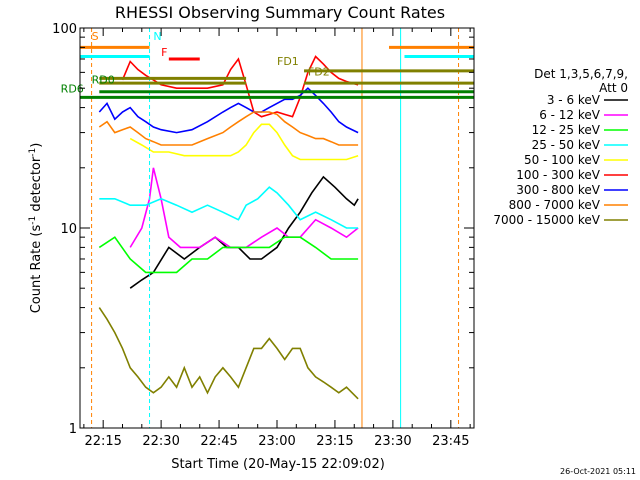 The height and width of the screenshot is (480, 640). I want to click on x-tick-label: 23:30, so click(392, 441).